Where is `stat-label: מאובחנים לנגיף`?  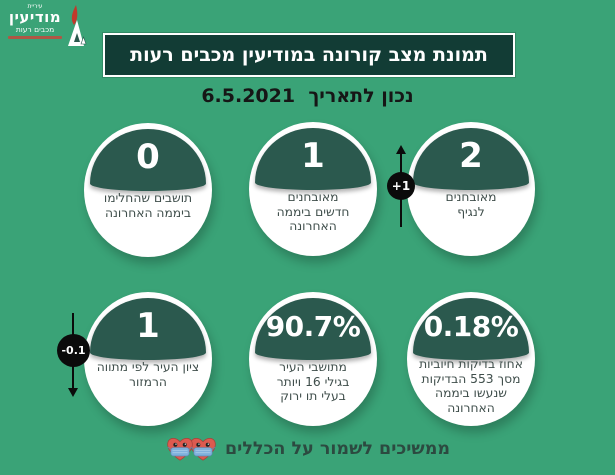
stat-label: מאובחנים לנגיף is located at coordinates (471, 204).